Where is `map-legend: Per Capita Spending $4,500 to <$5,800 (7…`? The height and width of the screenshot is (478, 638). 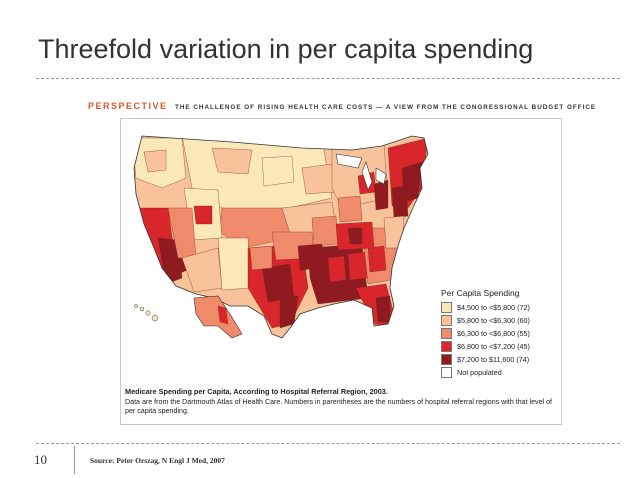 map-legend: Per Capita Spending $4,500 to <$5,800 (7… is located at coordinates (498, 333).